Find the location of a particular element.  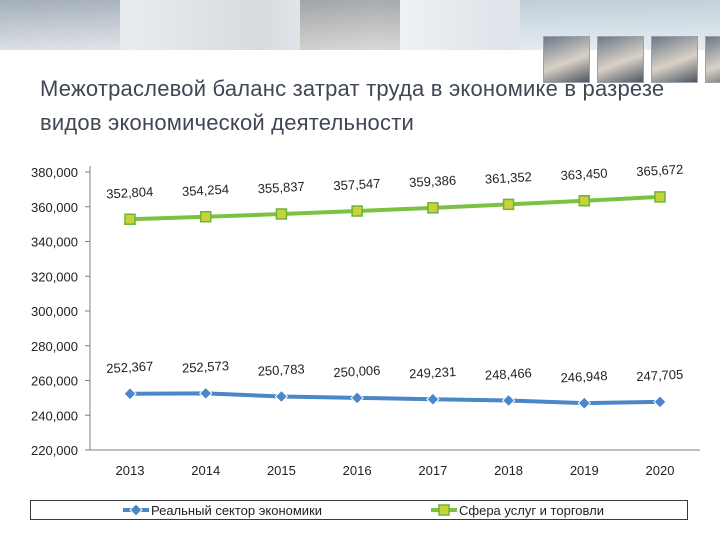

legend-item-services: Сфера услуг и торговли is located at coordinates (517, 510).